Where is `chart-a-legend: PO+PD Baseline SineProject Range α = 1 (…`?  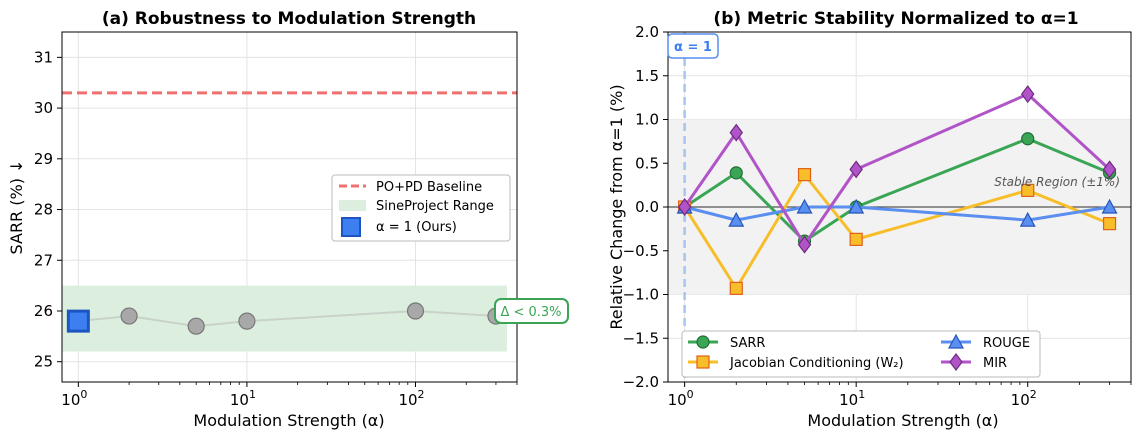
chart-a-legend: PO+PD Baseline SineProject Range α = 1 (… is located at coordinates (421, 208).